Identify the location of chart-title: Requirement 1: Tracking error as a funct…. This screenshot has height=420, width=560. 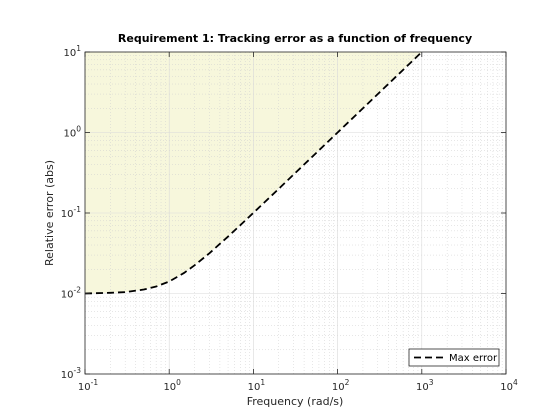
(295, 38).